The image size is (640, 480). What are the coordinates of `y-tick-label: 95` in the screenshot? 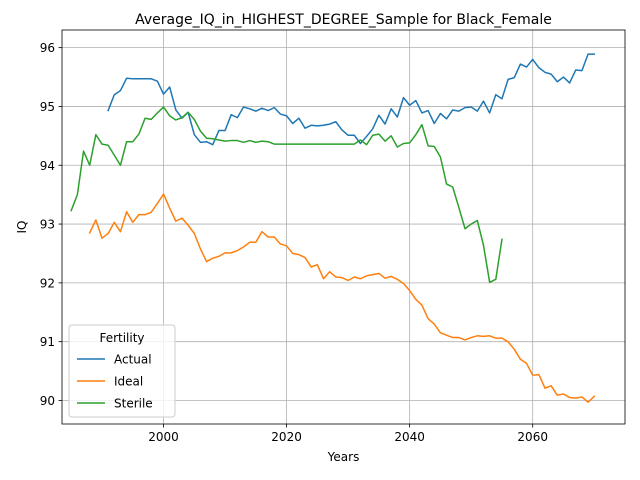 It's located at (47, 107).